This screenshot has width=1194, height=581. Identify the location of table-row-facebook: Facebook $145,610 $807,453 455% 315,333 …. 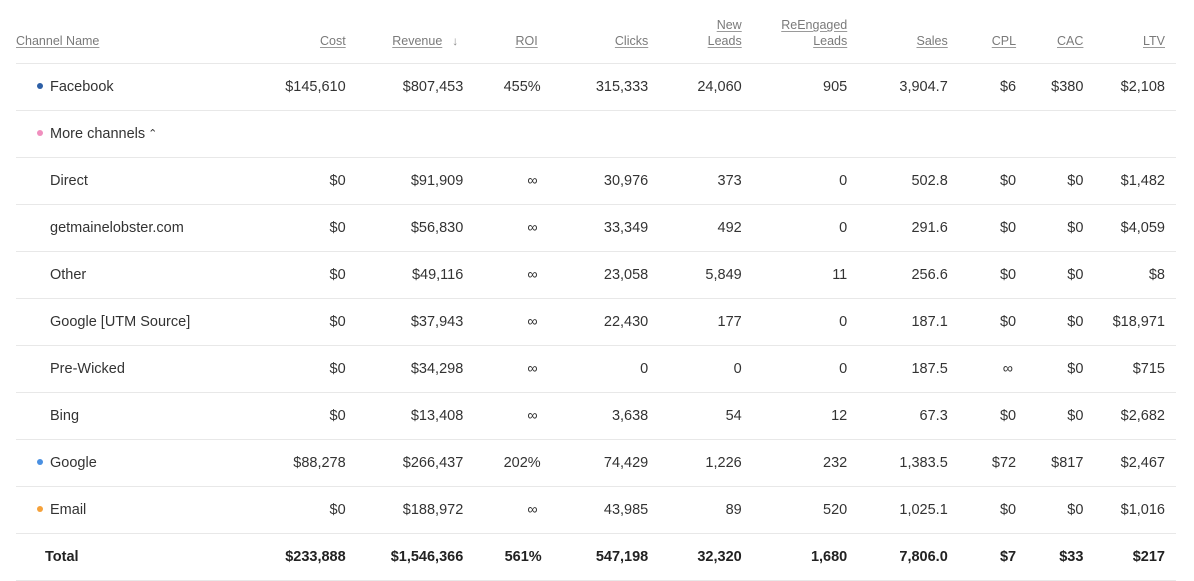
(596, 87).